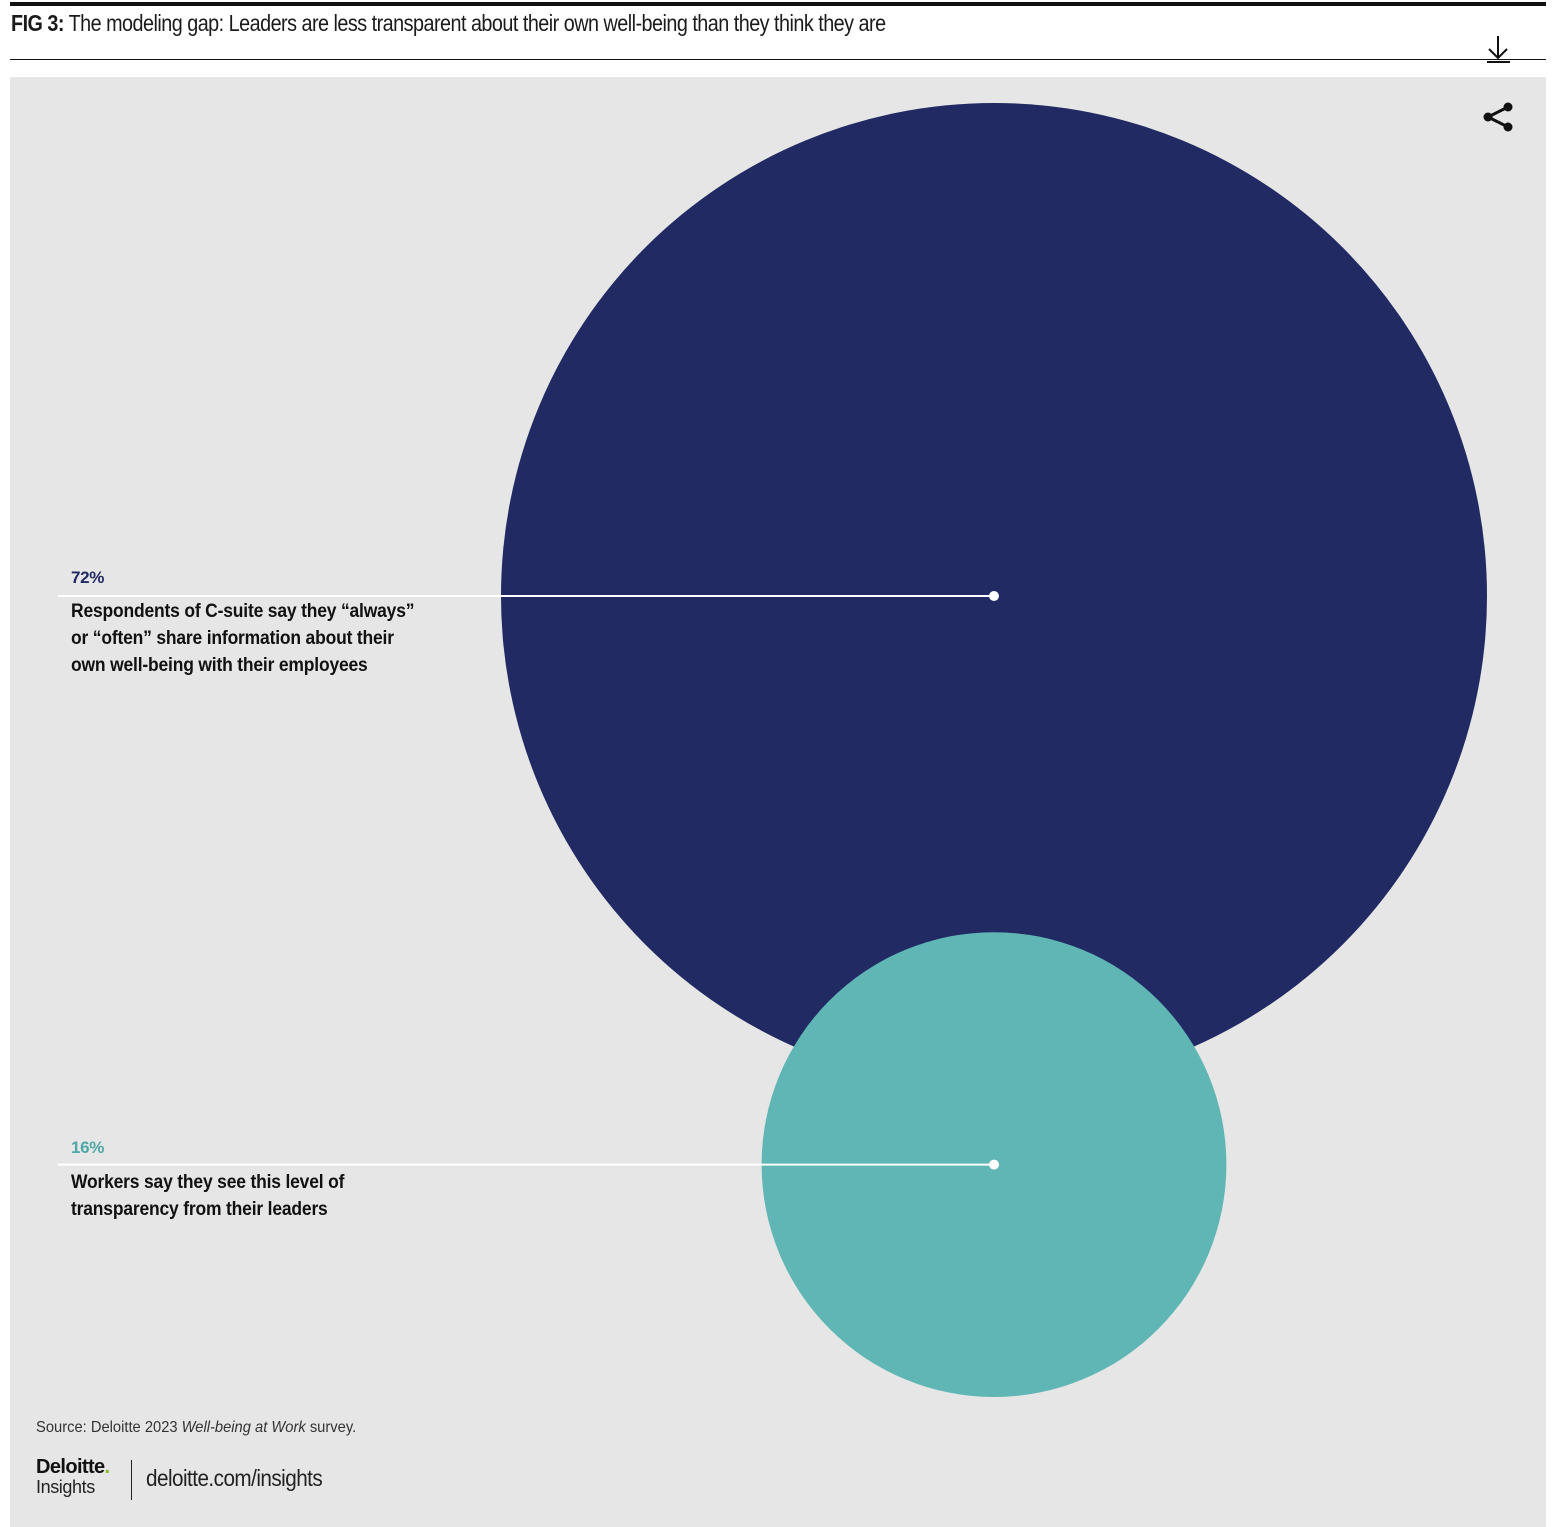  Describe the element at coordinates (131, 1480) in the screenshot. I see `logo-divider` at that location.